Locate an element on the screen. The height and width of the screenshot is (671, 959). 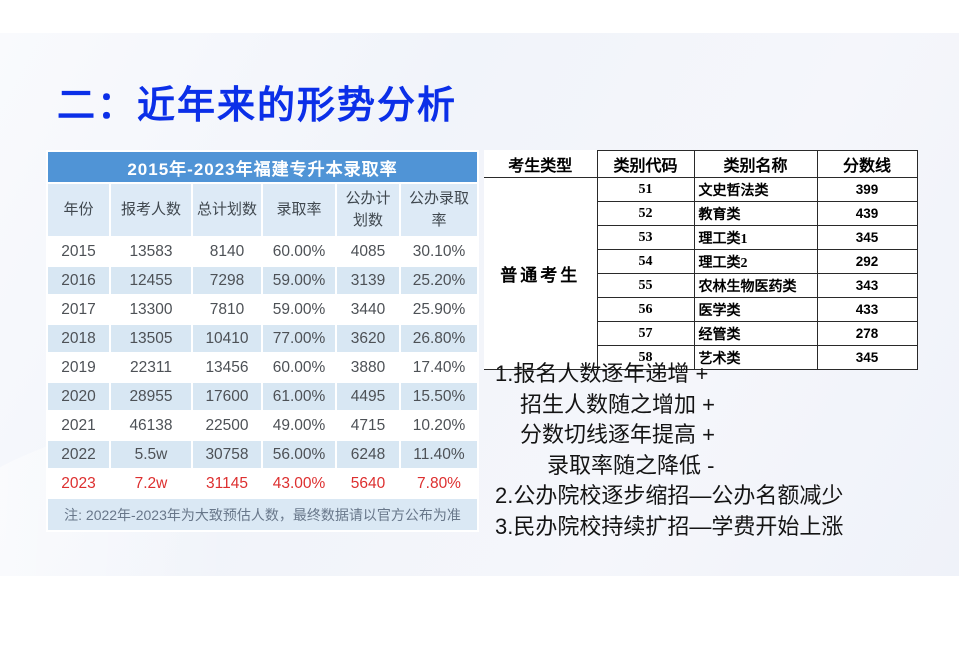
analysis-line: 录取率随之降低 - is located at coordinates (631, 465).